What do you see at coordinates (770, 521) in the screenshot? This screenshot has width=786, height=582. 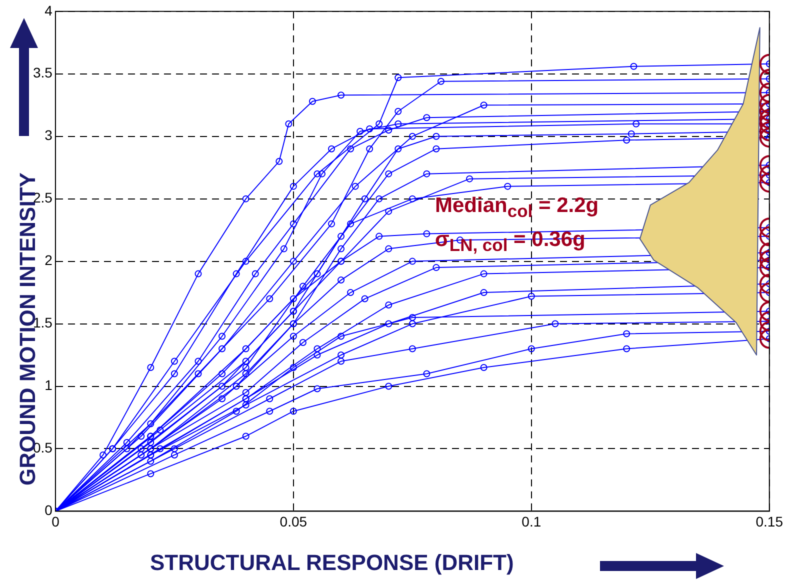 I see `x-tick-label: 0.15` at bounding box center [770, 521].